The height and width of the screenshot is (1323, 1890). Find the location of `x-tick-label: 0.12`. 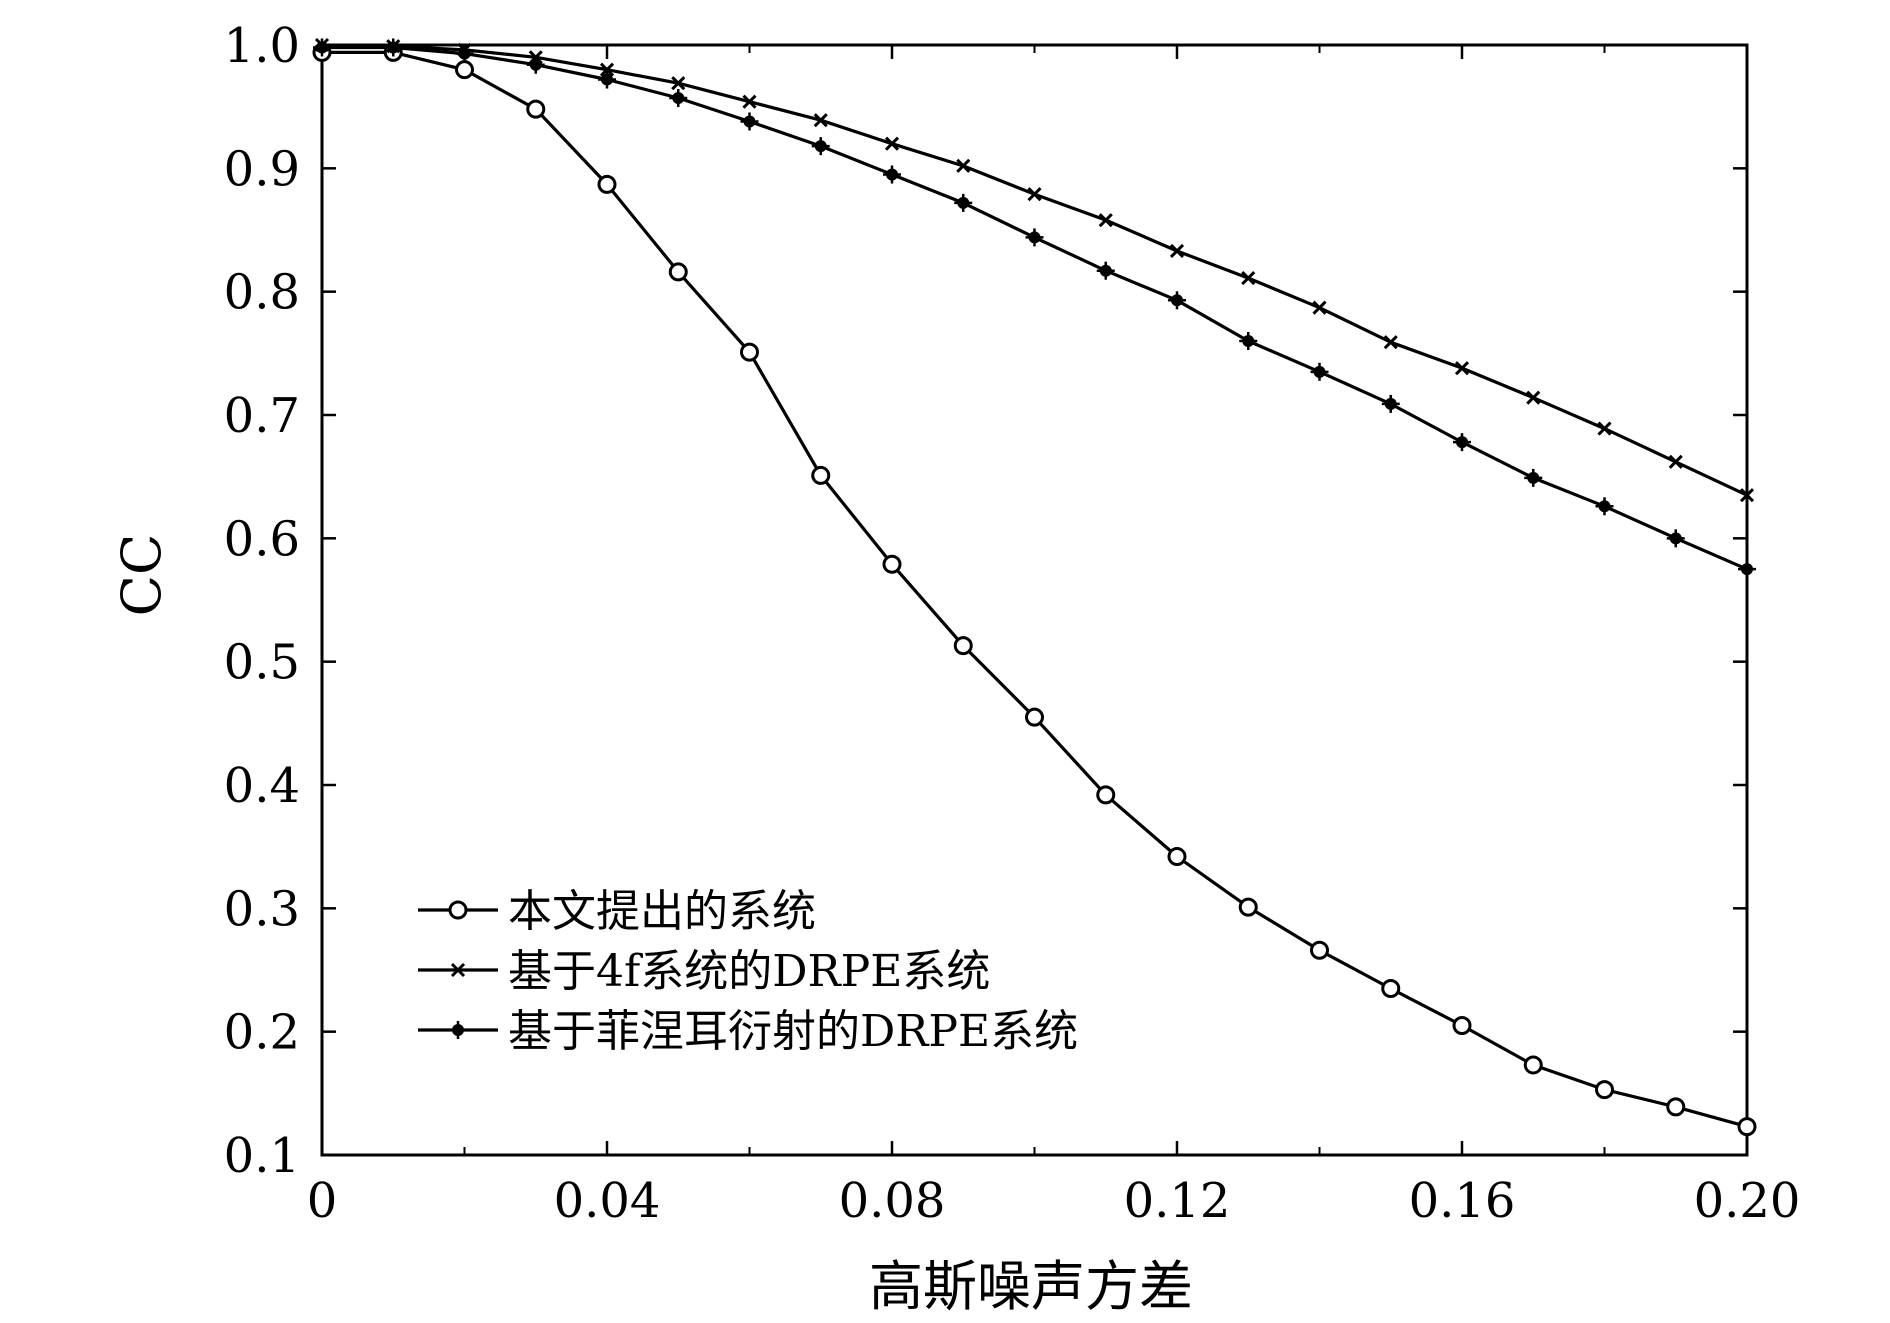

x-tick-label: 0.12 is located at coordinates (1177, 1201).